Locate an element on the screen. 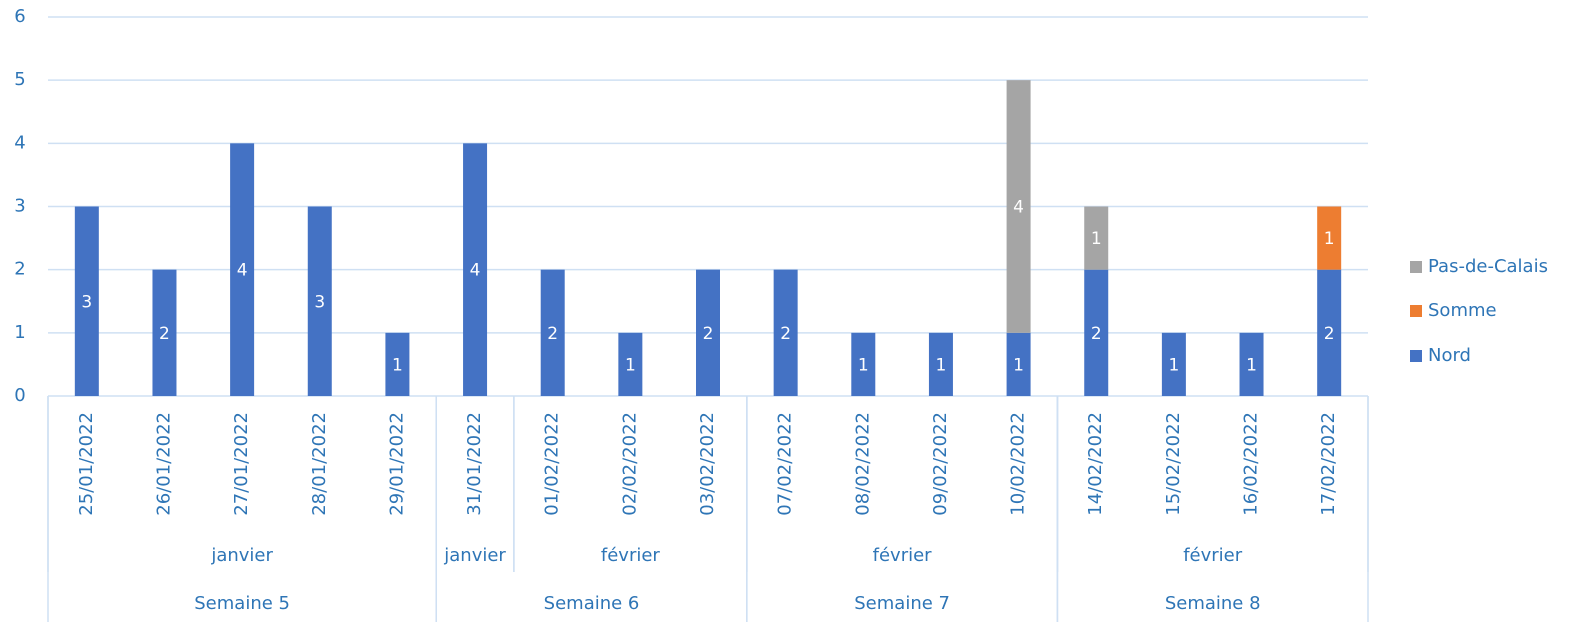 This screenshot has width=1575, height=622. y-tick-label: 4 is located at coordinates (19, 142).